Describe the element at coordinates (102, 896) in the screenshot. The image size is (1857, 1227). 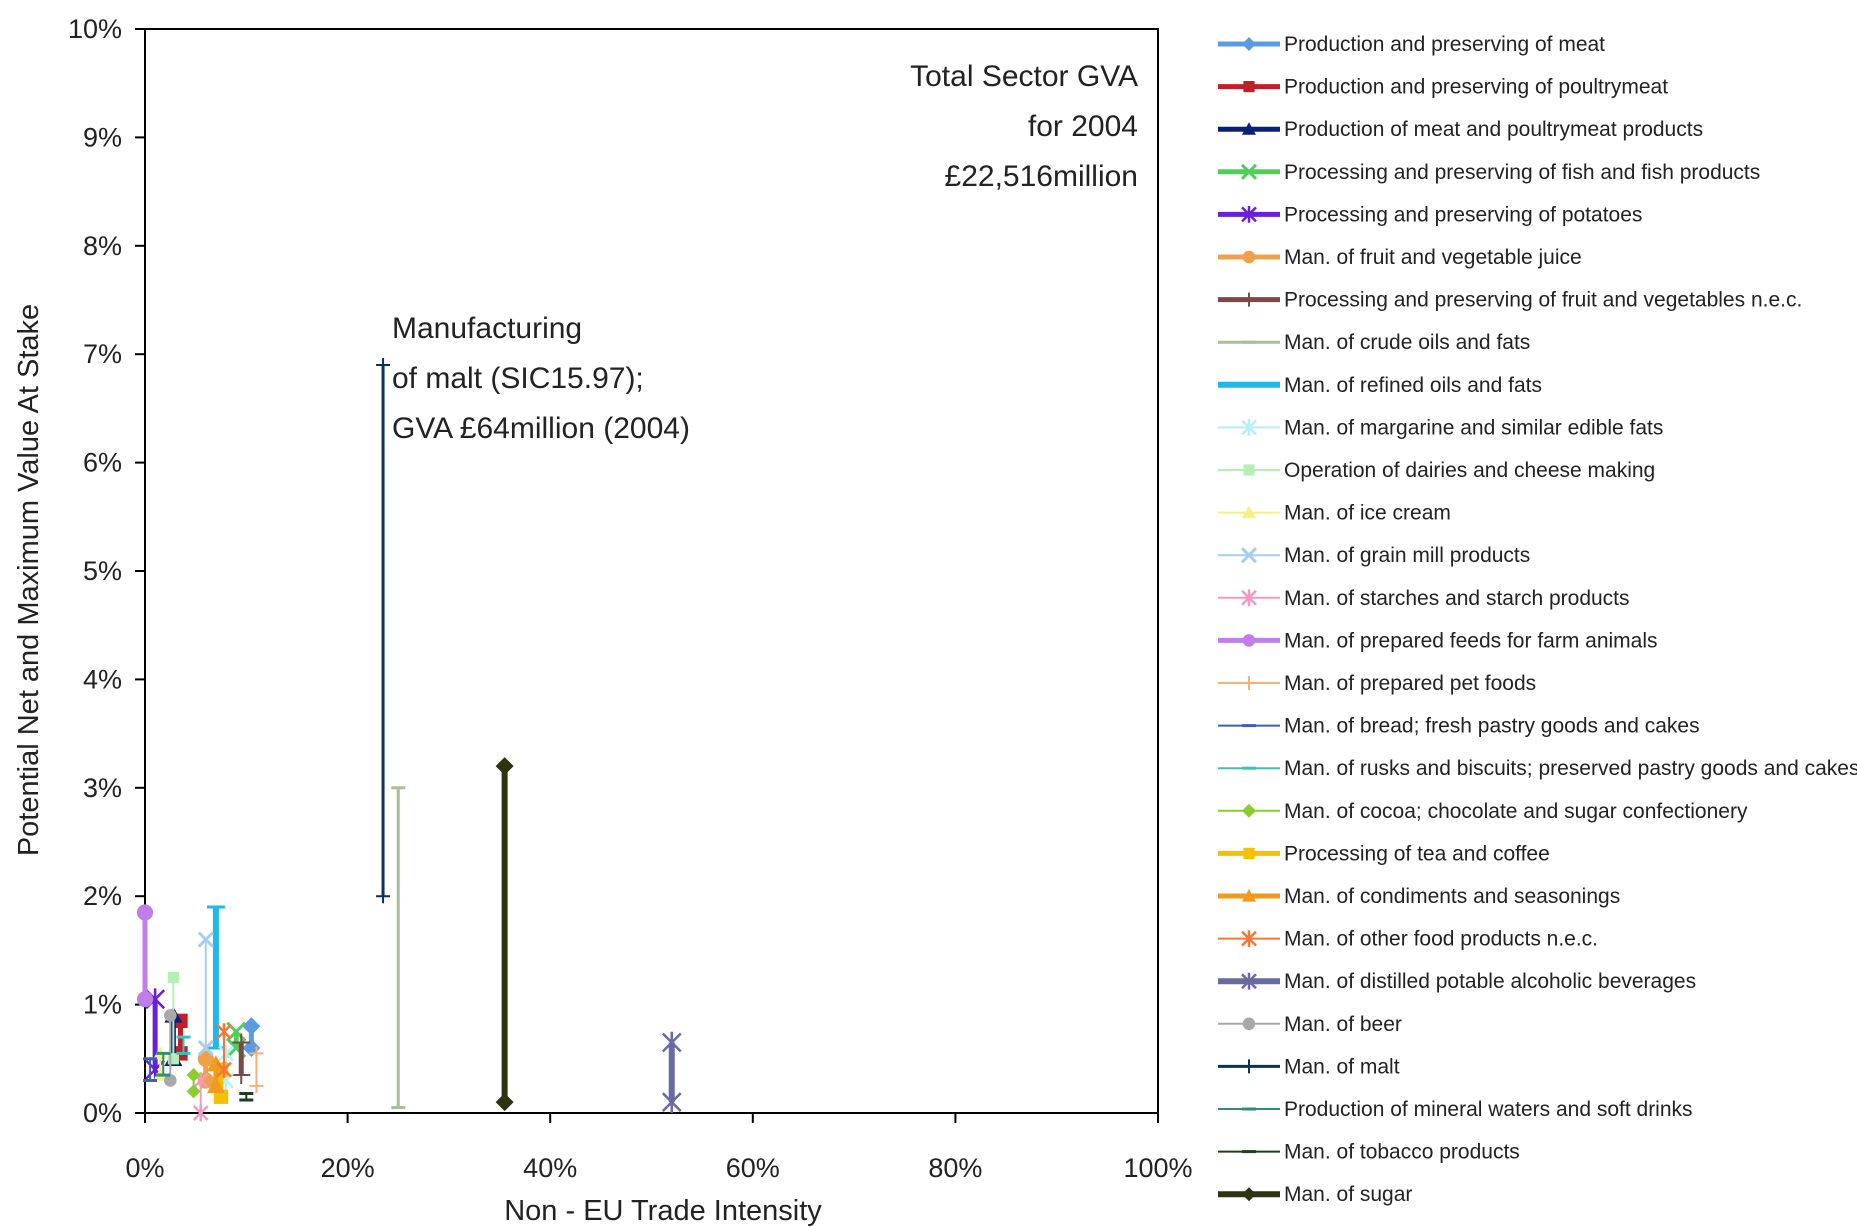
I see `y-tick-label: 2%` at that location.